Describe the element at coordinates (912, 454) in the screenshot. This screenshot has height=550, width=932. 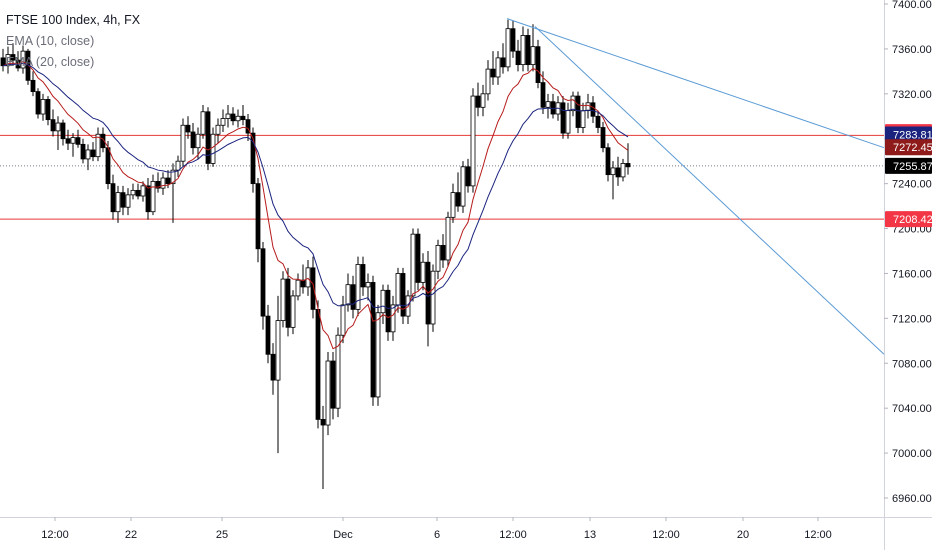
I see `price-tick-label: 7000.00` at that location.